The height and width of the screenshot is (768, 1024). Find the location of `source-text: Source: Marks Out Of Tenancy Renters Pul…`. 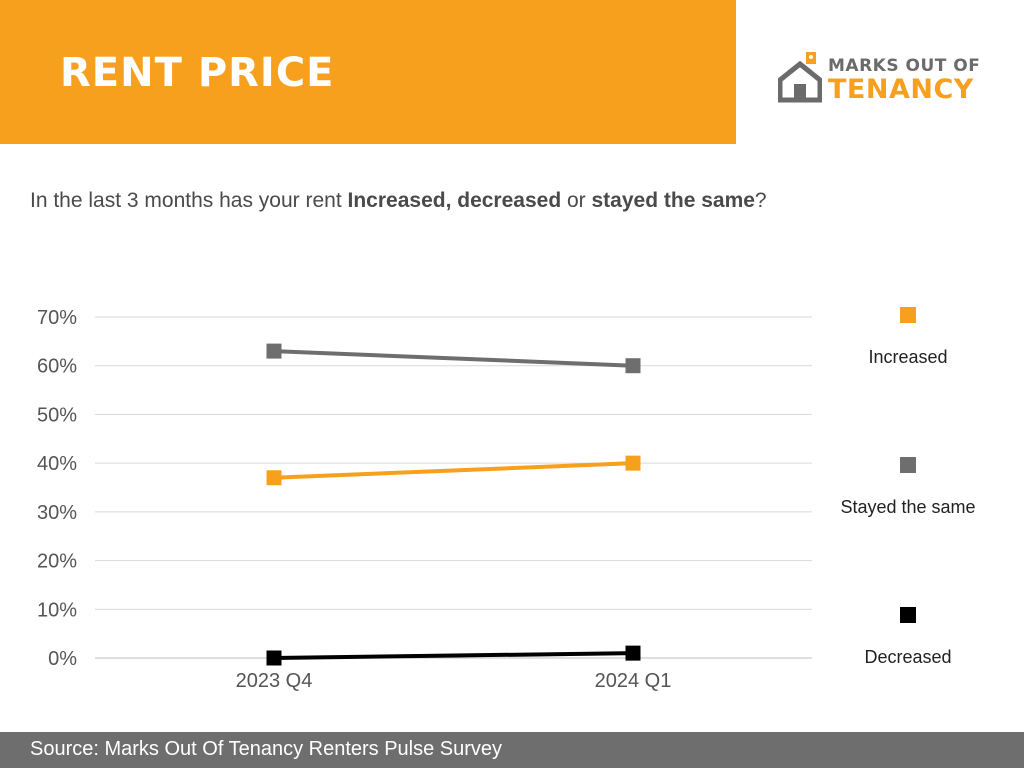

source-text: Source: Marks Out Of Tenancy Renters Pul… is located at coordinates (266, 749).